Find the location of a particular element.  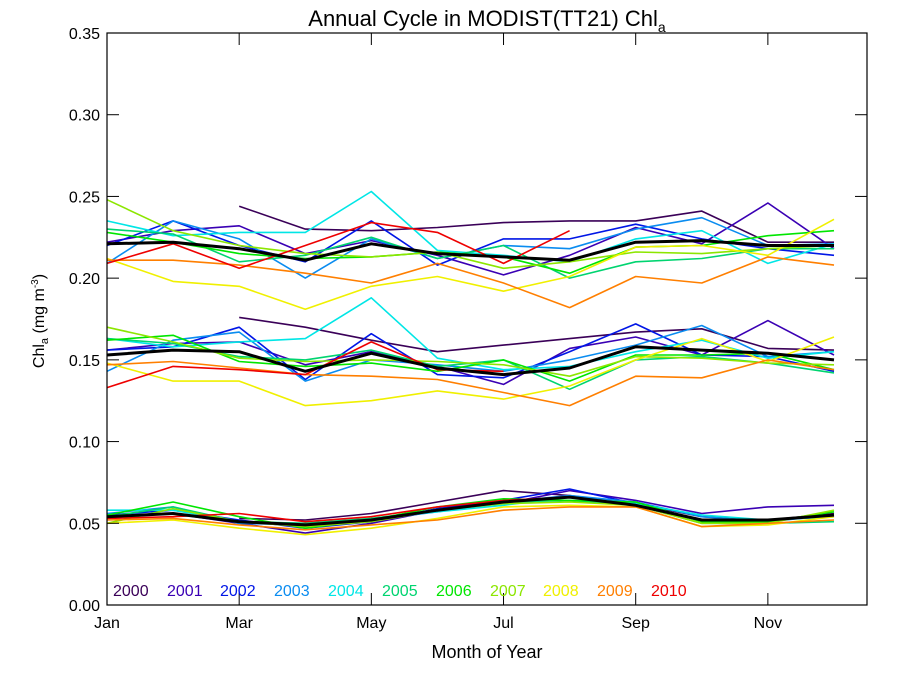

y-axis-label: Chla (mg m-3) is located at coordinates (40, 321).